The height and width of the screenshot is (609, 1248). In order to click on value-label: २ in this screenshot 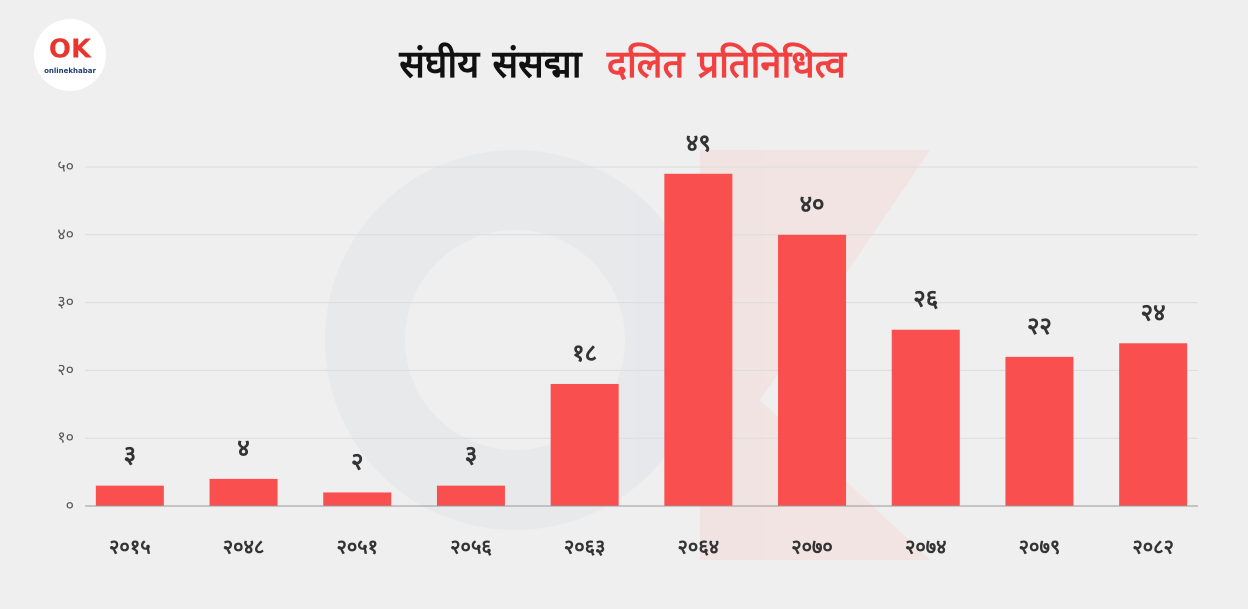, I will do `click(357, 461)`.